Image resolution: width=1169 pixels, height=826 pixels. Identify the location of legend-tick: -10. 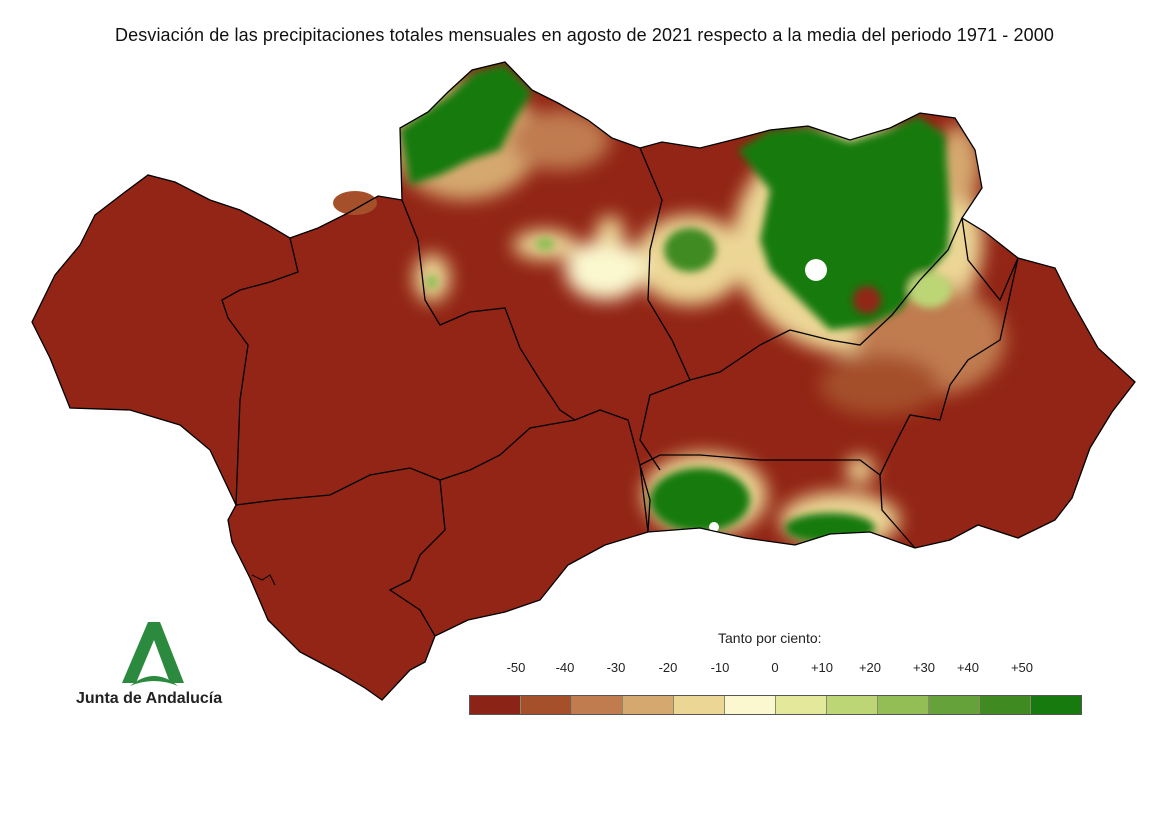
(720, 667).